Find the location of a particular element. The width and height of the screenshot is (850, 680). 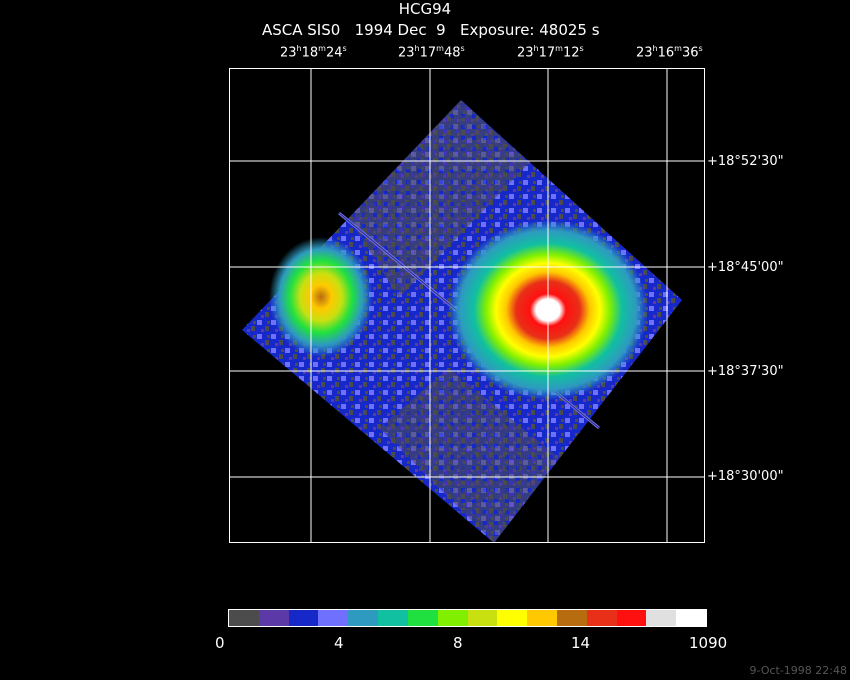

exposure-label: Exposure: 48025 s is located at coordinates (529, 30).